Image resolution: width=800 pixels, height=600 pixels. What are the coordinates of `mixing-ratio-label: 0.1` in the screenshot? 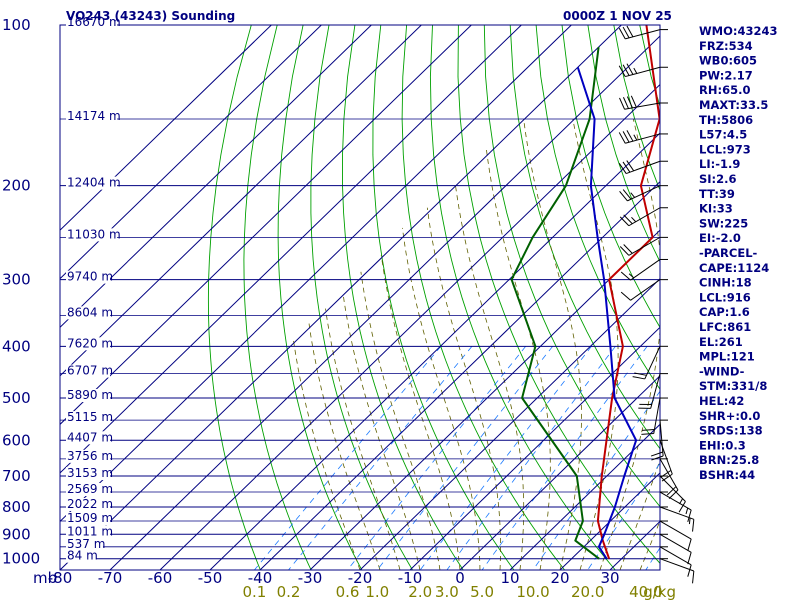 It's located at (255, 591).